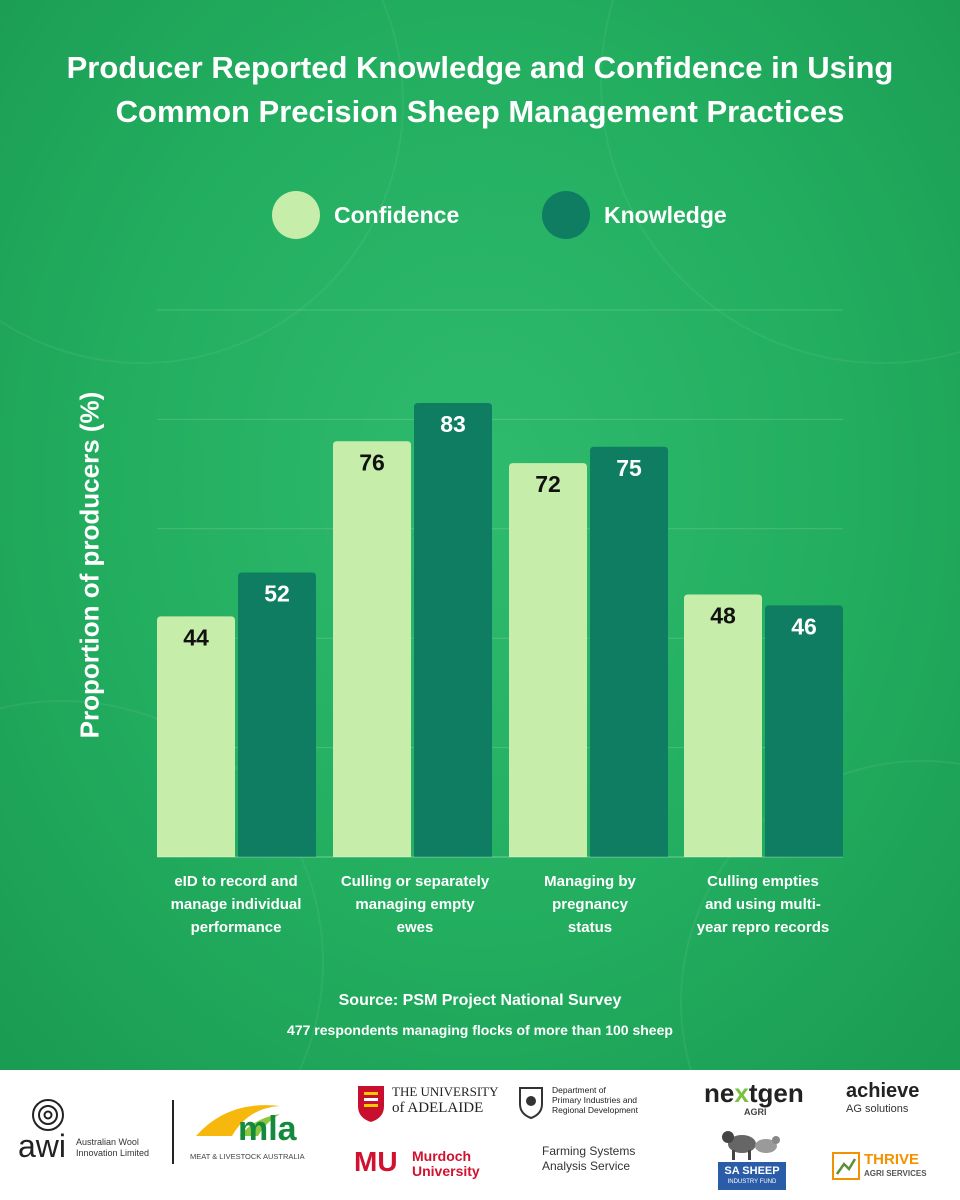  What do you see at coordinates (883, 1091) in the screenshot?
I see `achieve-wordmark: achieve` at bounding box center [883, 1091].